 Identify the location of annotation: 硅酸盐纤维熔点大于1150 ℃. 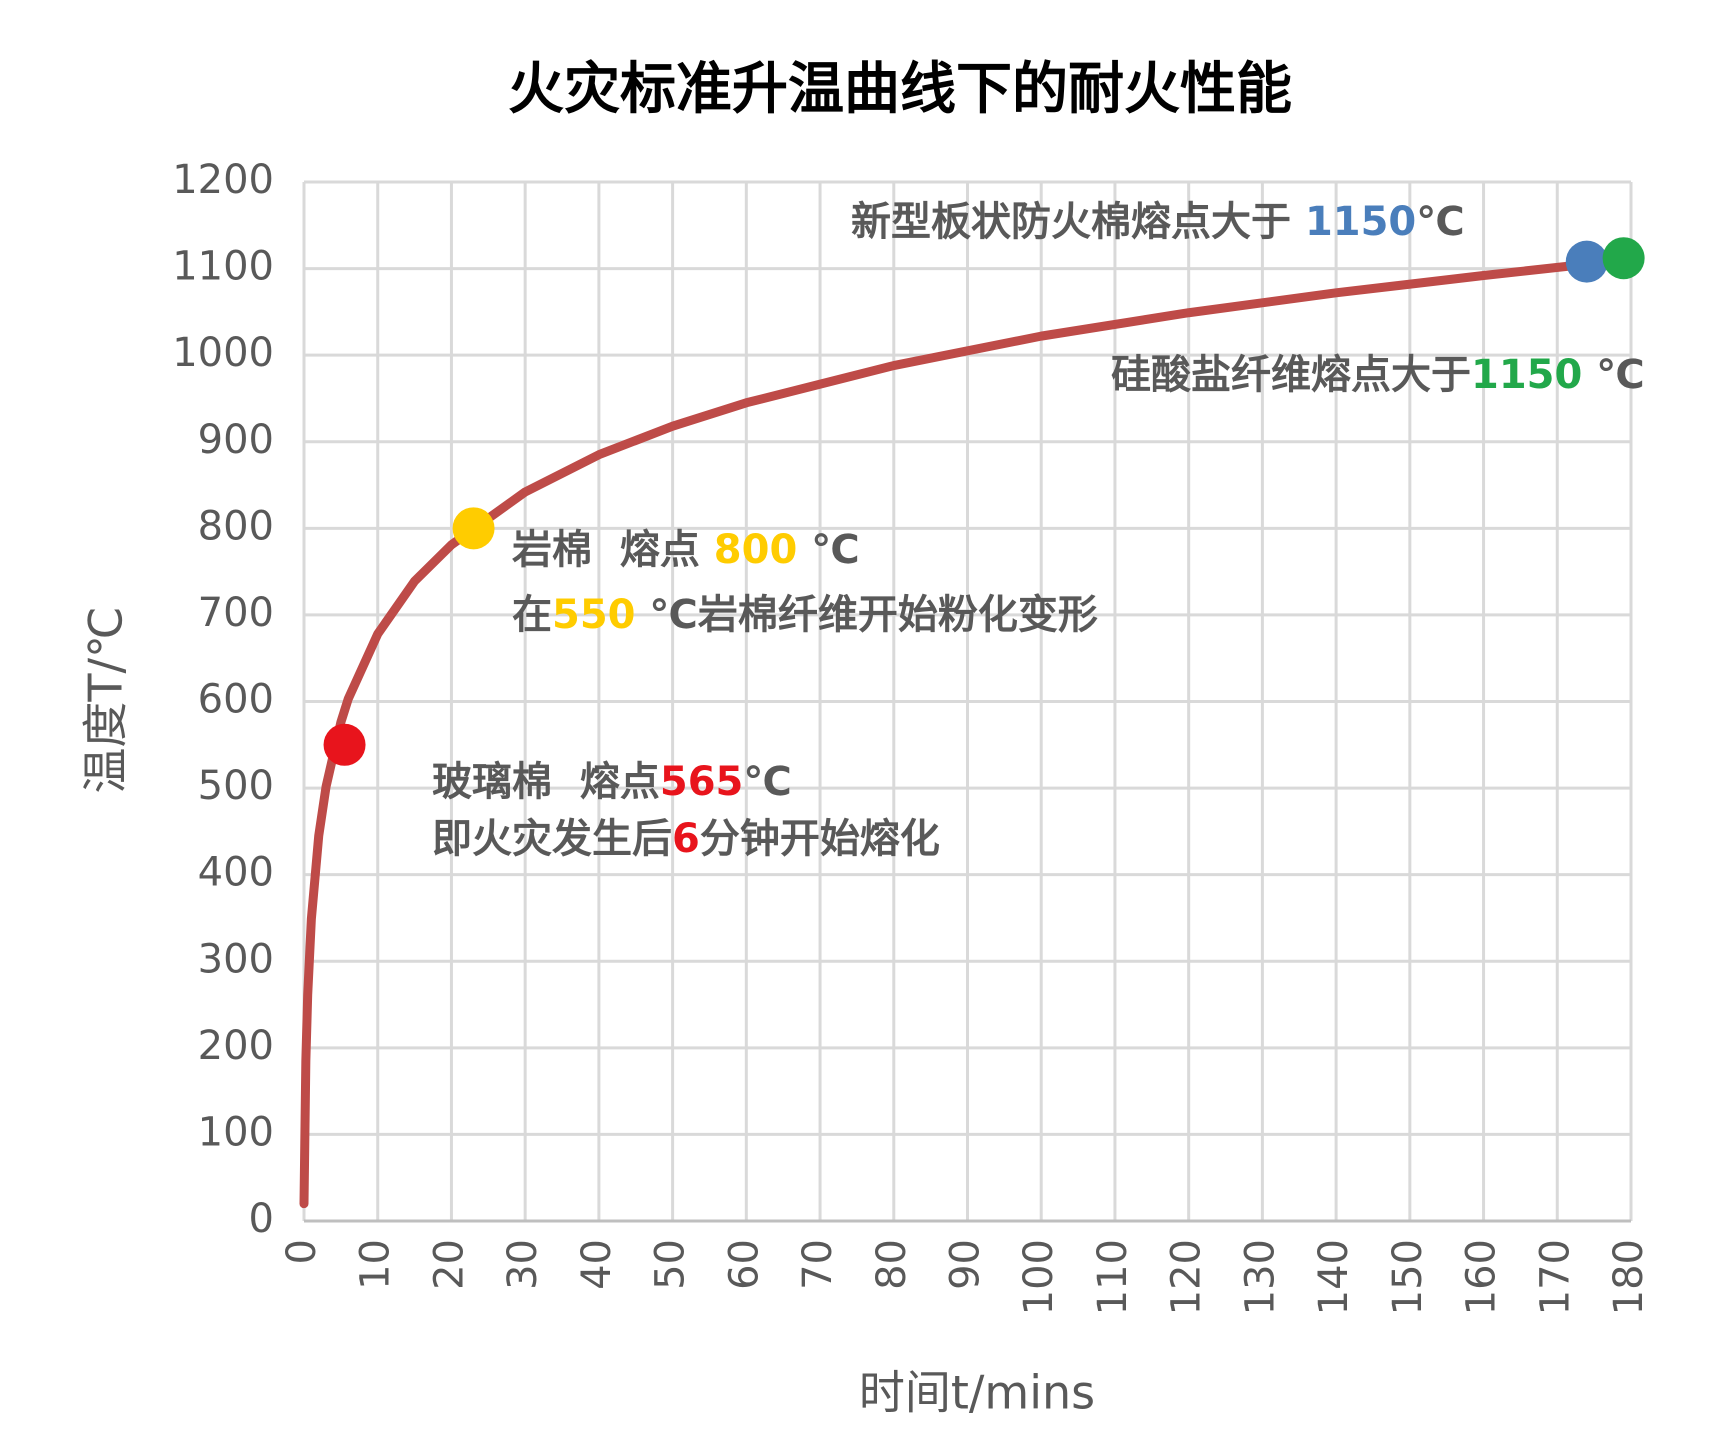
(1378, 375).